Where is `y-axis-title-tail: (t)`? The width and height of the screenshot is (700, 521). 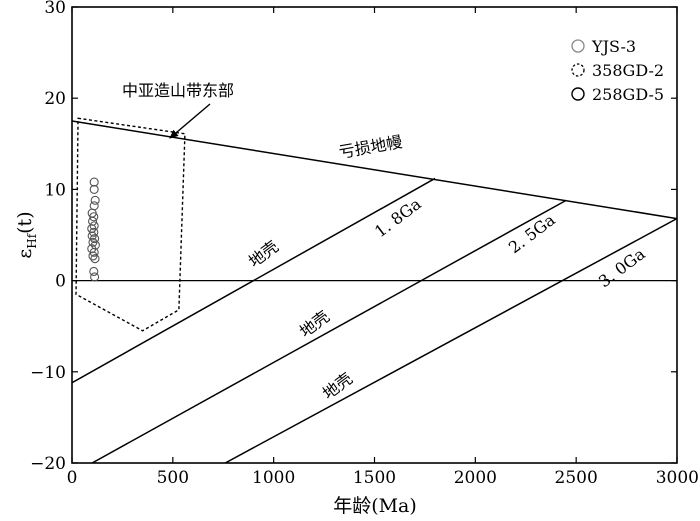
y-axis-title-tail: (t) is located at coordinates (25, 222).